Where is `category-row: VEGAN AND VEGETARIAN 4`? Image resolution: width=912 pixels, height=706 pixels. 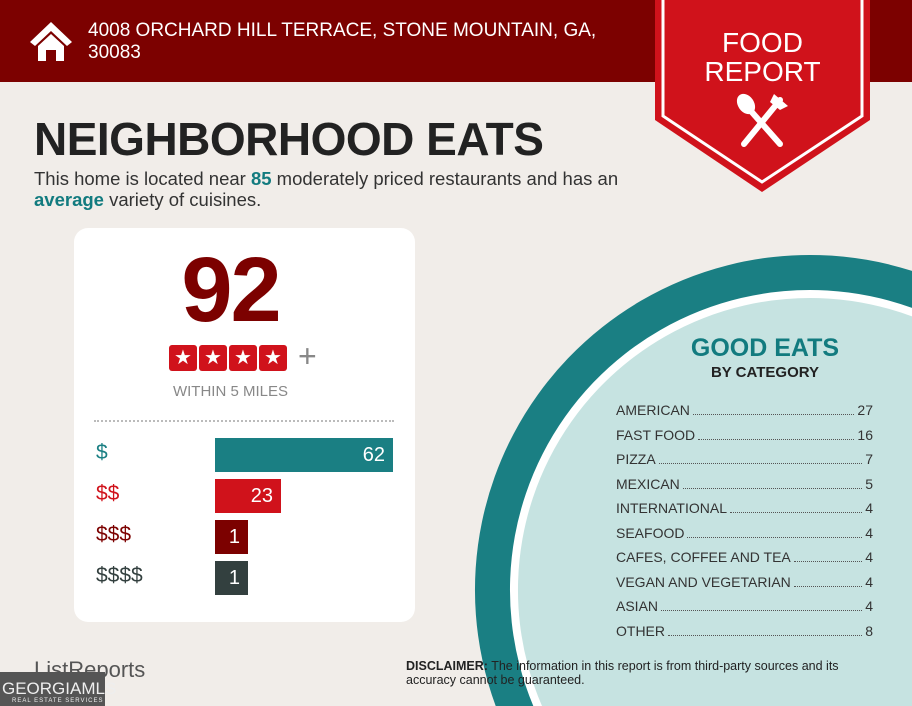
category-row: VEGAN AND VEGETARIAN 4 is located at coordinates (744, 582).